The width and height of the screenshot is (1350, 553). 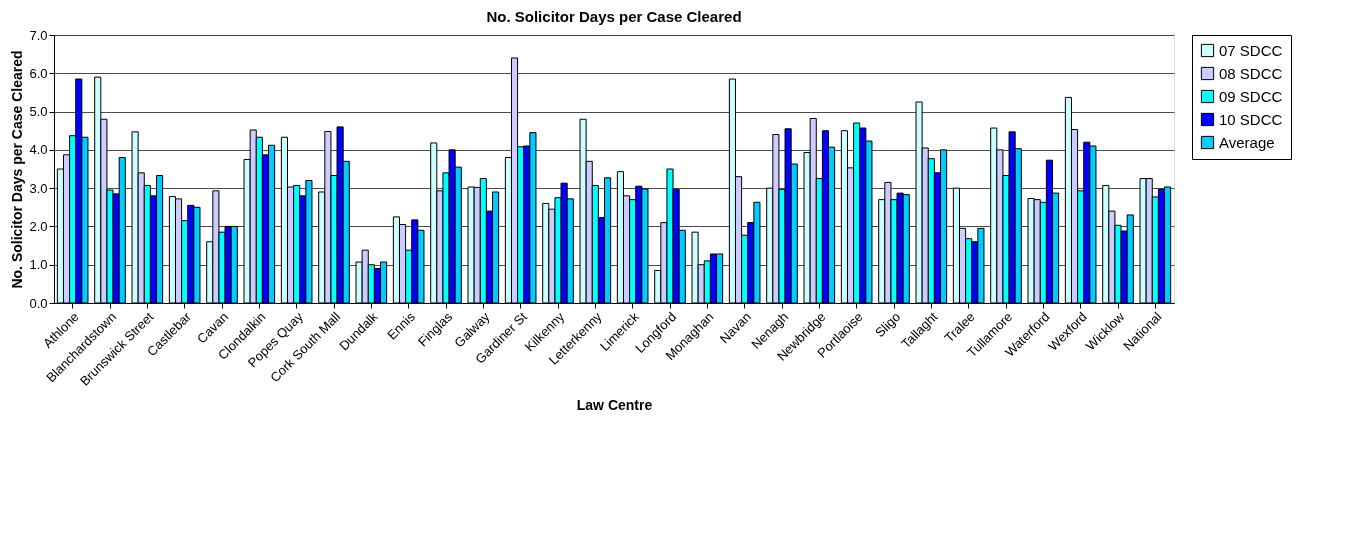 I want to click on y-tick-label: 0.0, so click(x=38, y=303).